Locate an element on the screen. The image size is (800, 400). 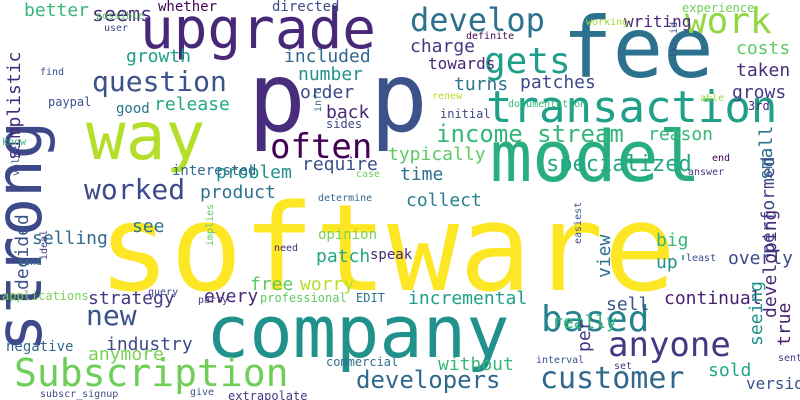
cloud-word-continual: continual is located at coordinates (713, 298).